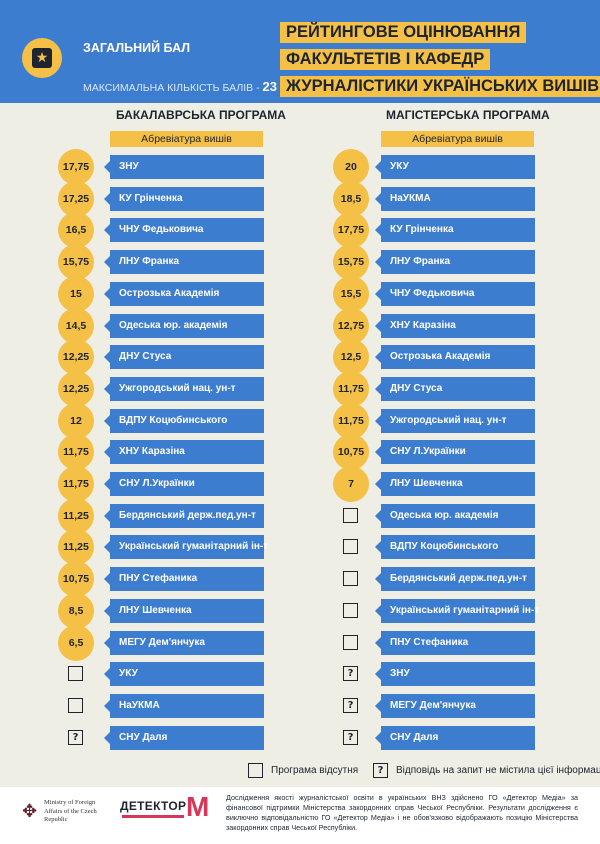 This screenshot has width=600, height=844. I want to click on university-bar: ВДПУ Коцюбинського, so click(458, 547).